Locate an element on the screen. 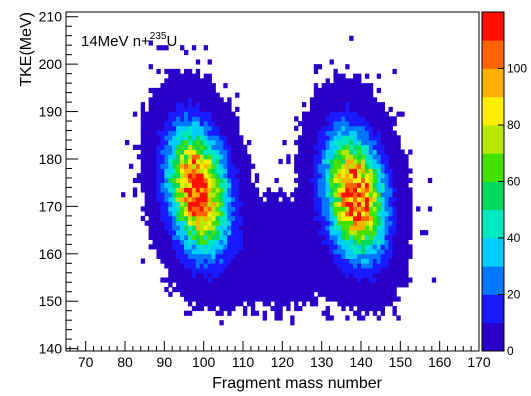 The height and width of the screenshot is (396, 531). colorbar-segment is located at coordinates (493, 337).